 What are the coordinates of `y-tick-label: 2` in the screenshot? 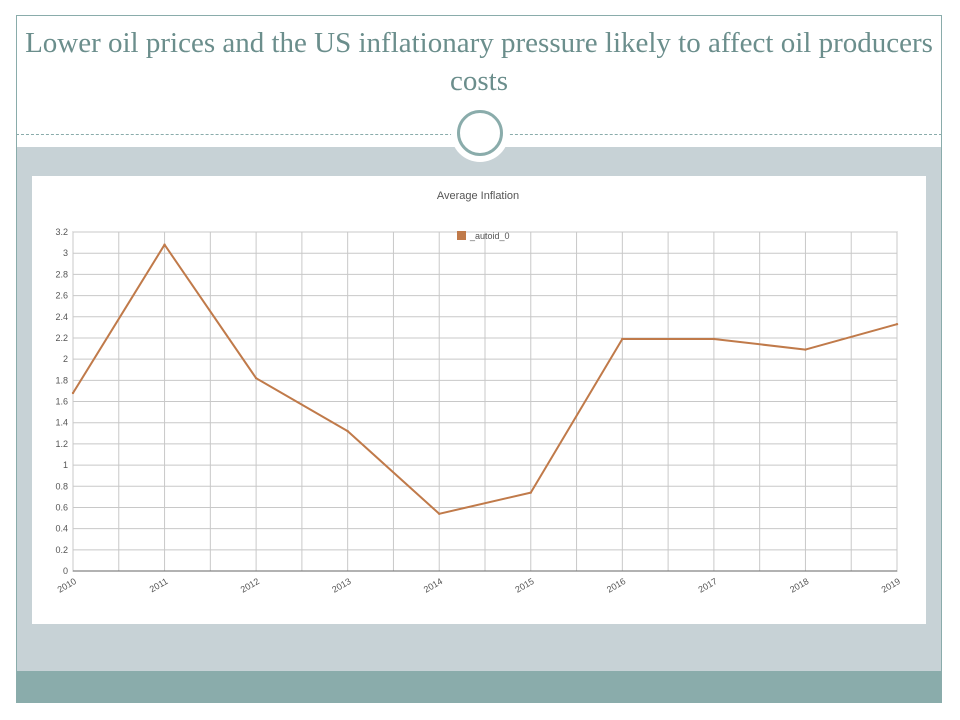 It's located at (65, 359).